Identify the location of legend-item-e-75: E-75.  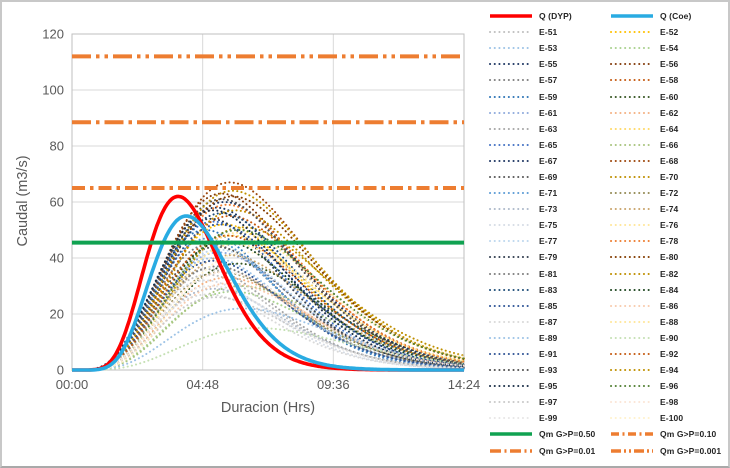
(548, 225).